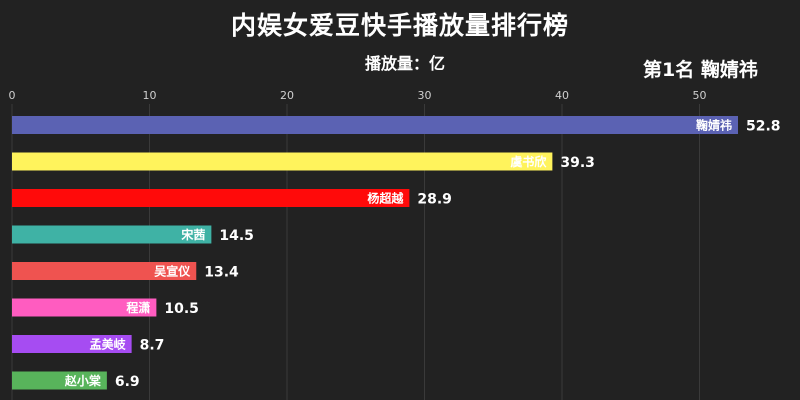  What do you see at coordinates (434, 200) in the screenshot?
I see `bar-value-label: 28.9` at bounding box center [434, 200].